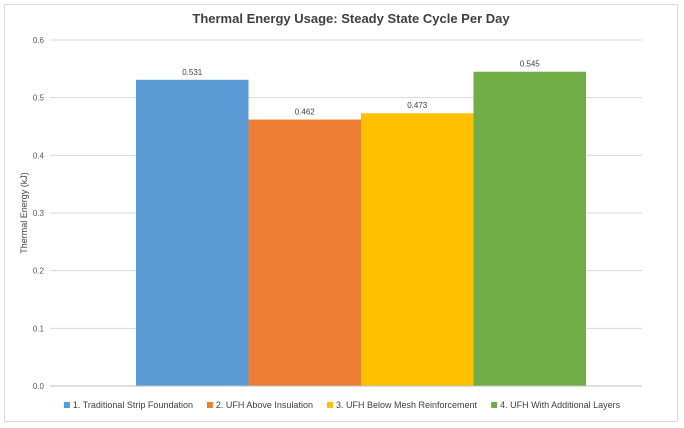 Image resolution: width=684 pixels, height=428 pixels. I want to click on data-label-series-1: 0.531, so click(192, 72).